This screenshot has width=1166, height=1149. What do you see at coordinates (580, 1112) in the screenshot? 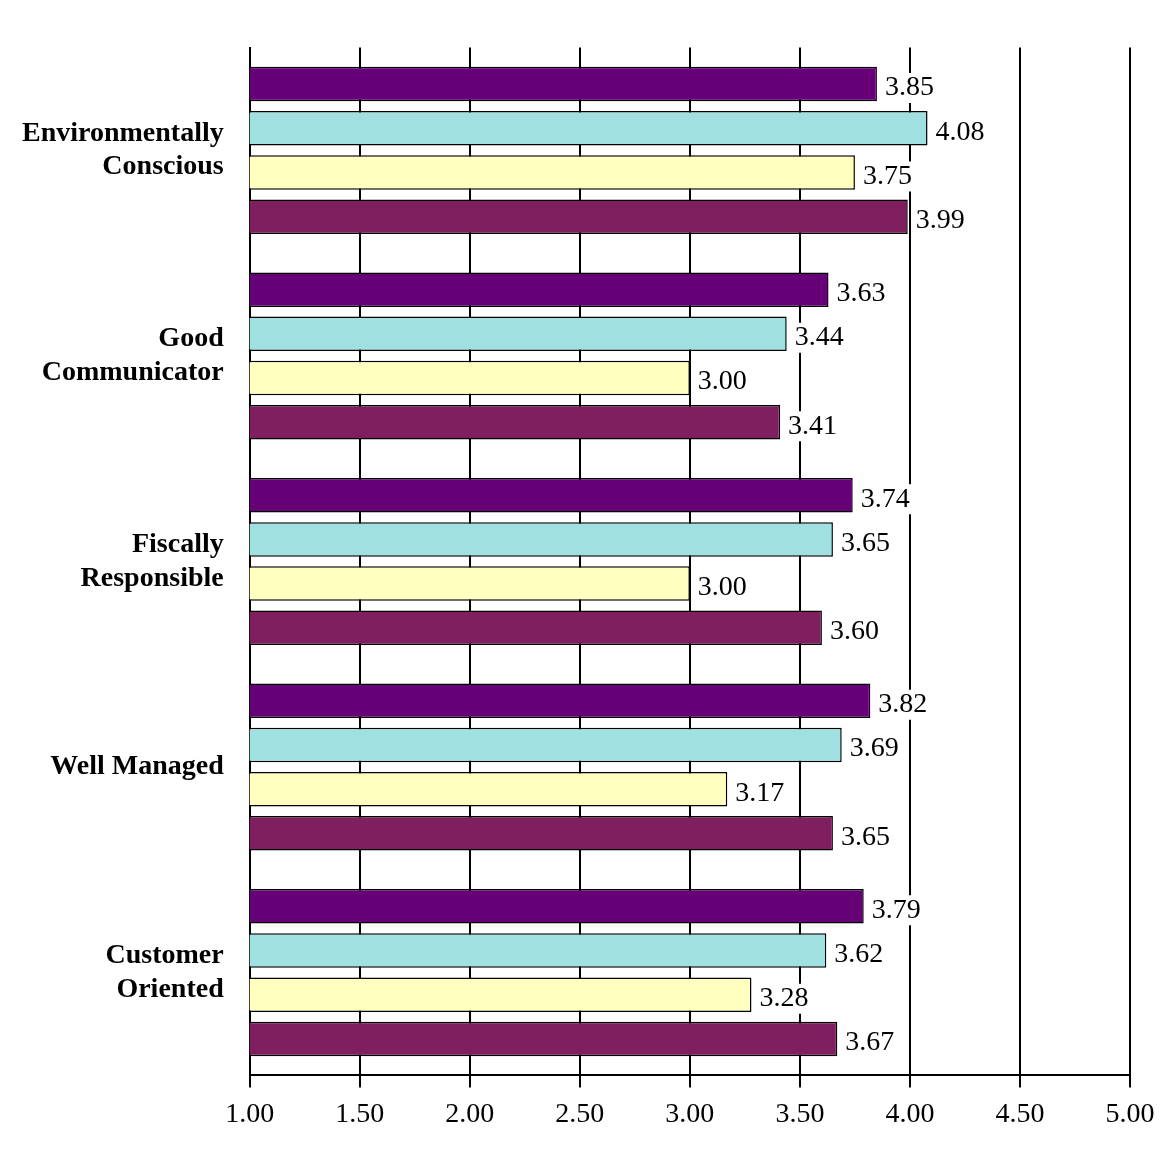
I see `x-tick-label: 2.50` at bounding box center [580, 1112].